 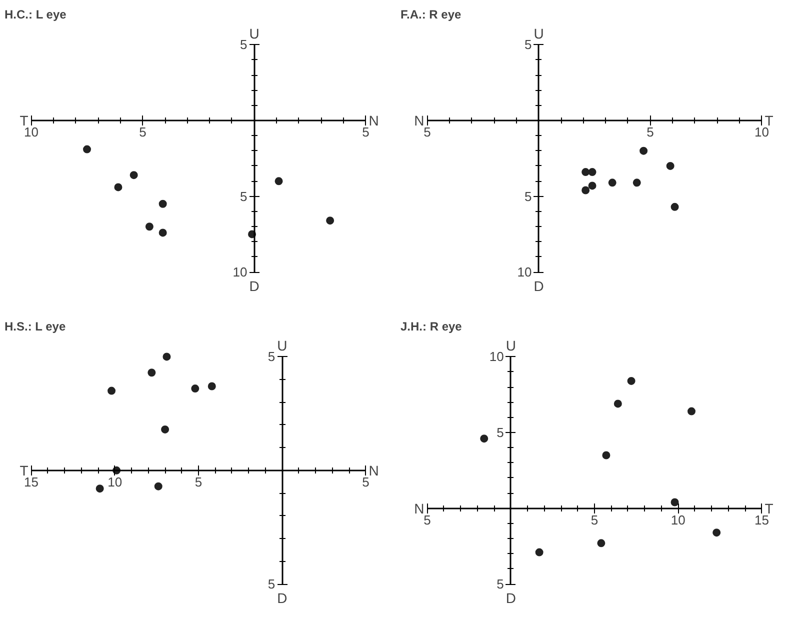 I want to click on chart-title: H.C.: L eye, so click(x=35, y=15).